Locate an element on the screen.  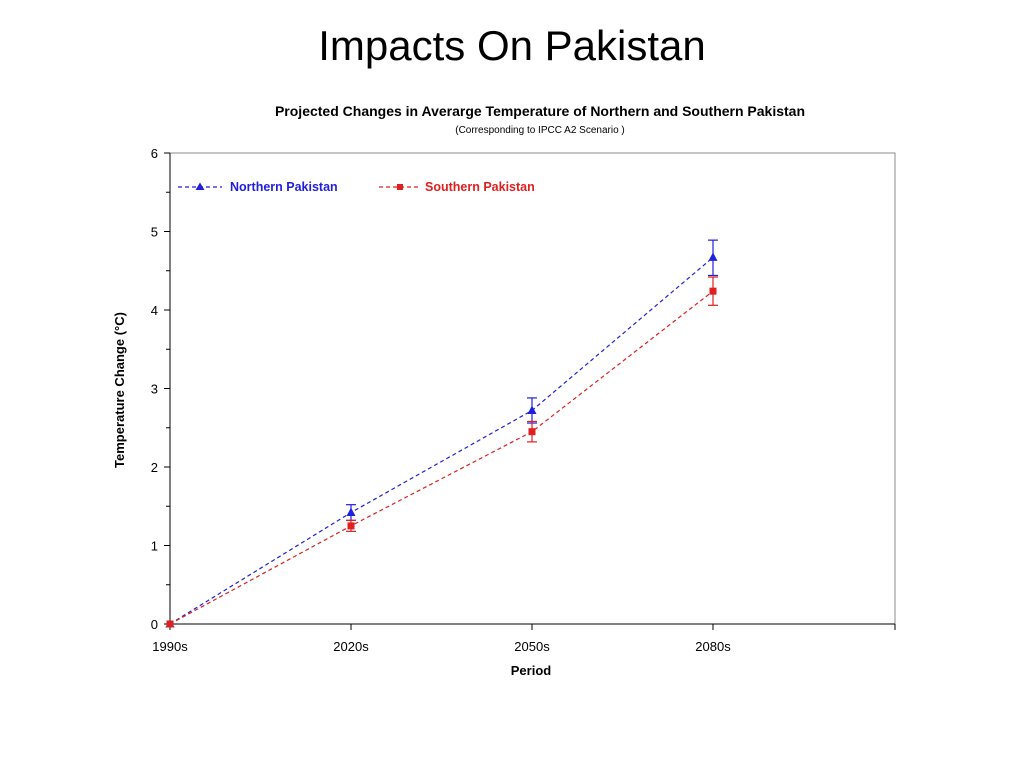
y-tick-label: 5 is located at coordinates (154, 232).